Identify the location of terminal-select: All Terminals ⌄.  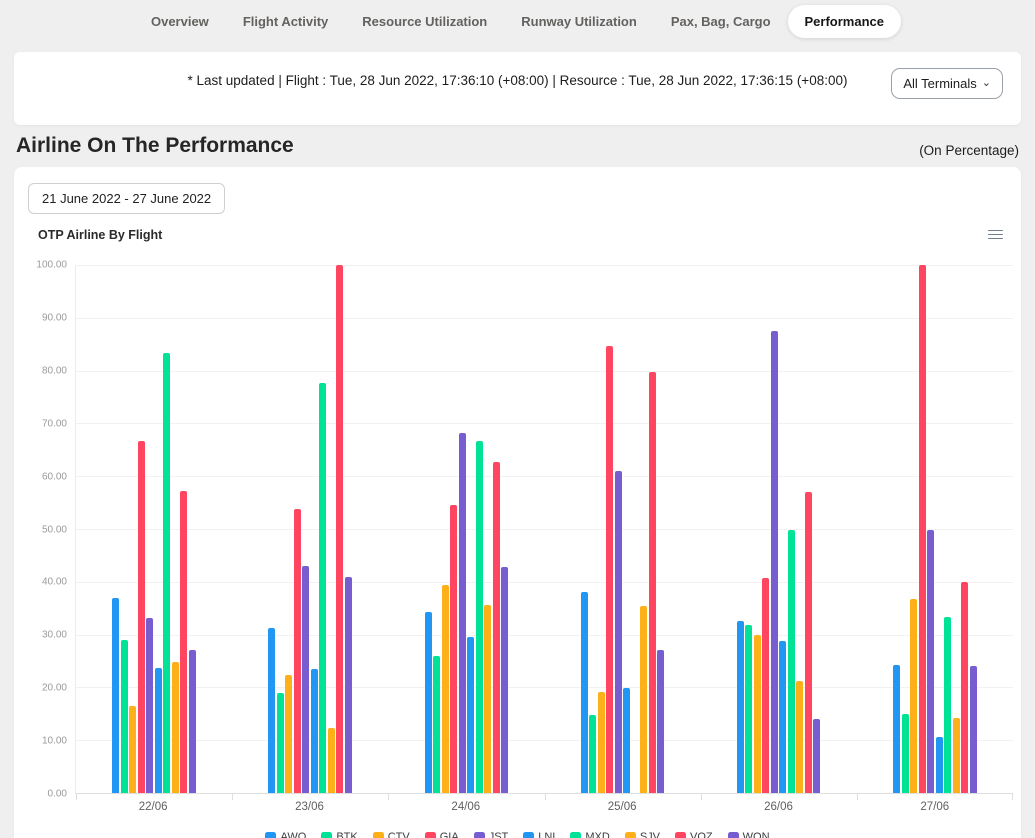
(947, 83).